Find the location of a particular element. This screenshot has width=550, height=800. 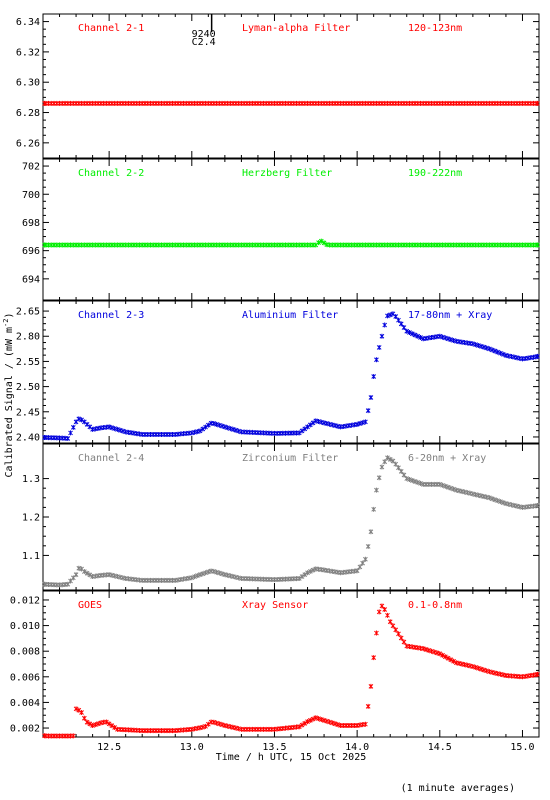

y-tick-label: 2.80 is located at coordinates (28, 337).